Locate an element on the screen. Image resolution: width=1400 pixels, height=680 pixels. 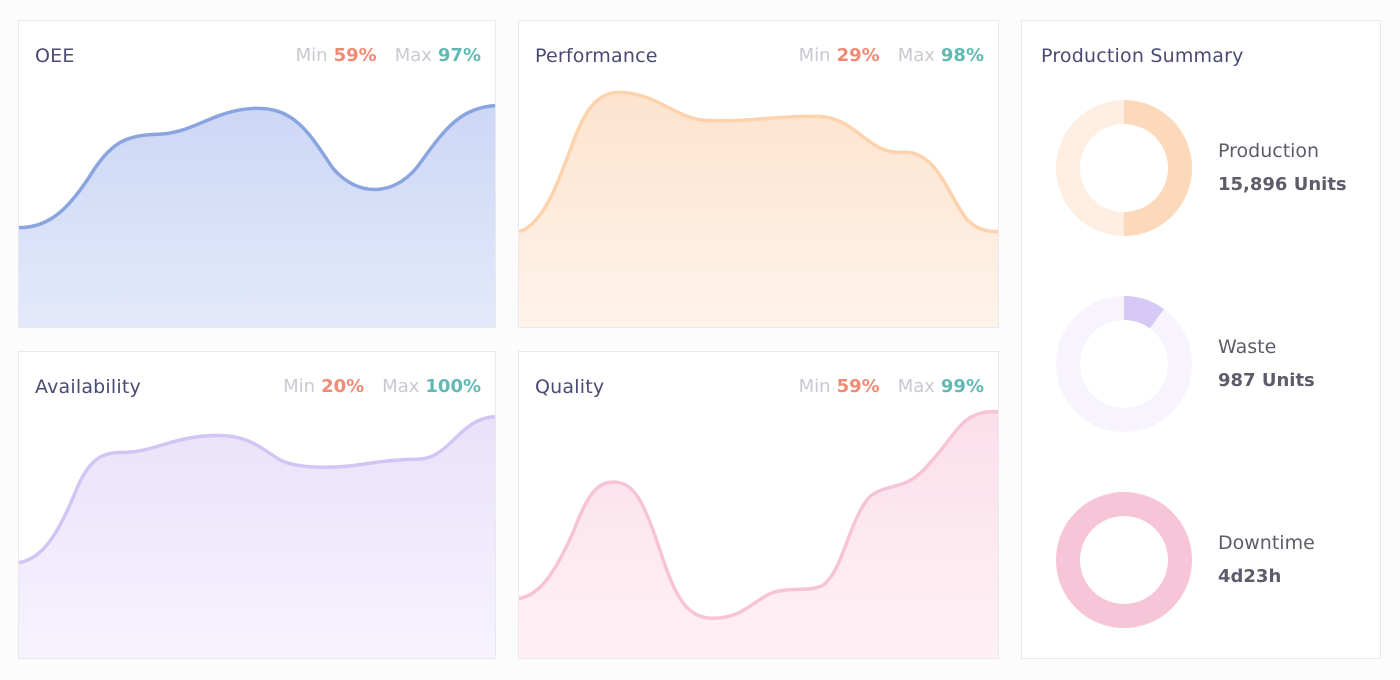
quality-title: Quality is located at coordinates (570, 387).